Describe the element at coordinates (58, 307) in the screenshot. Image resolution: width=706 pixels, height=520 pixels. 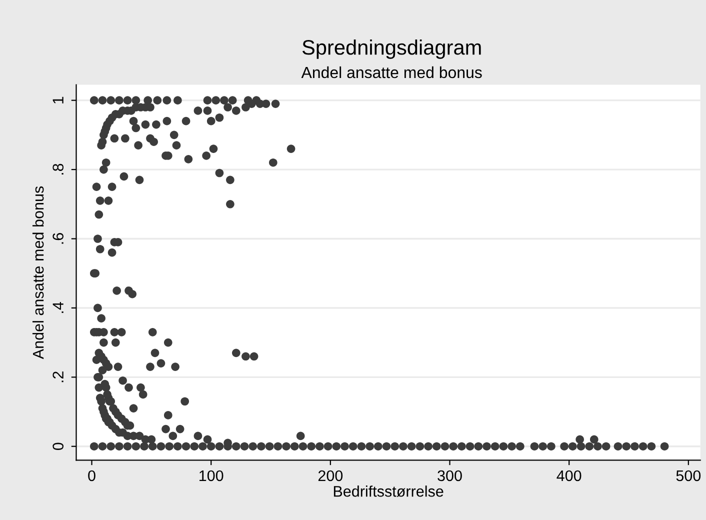
I see `y-tick-label: .4` at that location.